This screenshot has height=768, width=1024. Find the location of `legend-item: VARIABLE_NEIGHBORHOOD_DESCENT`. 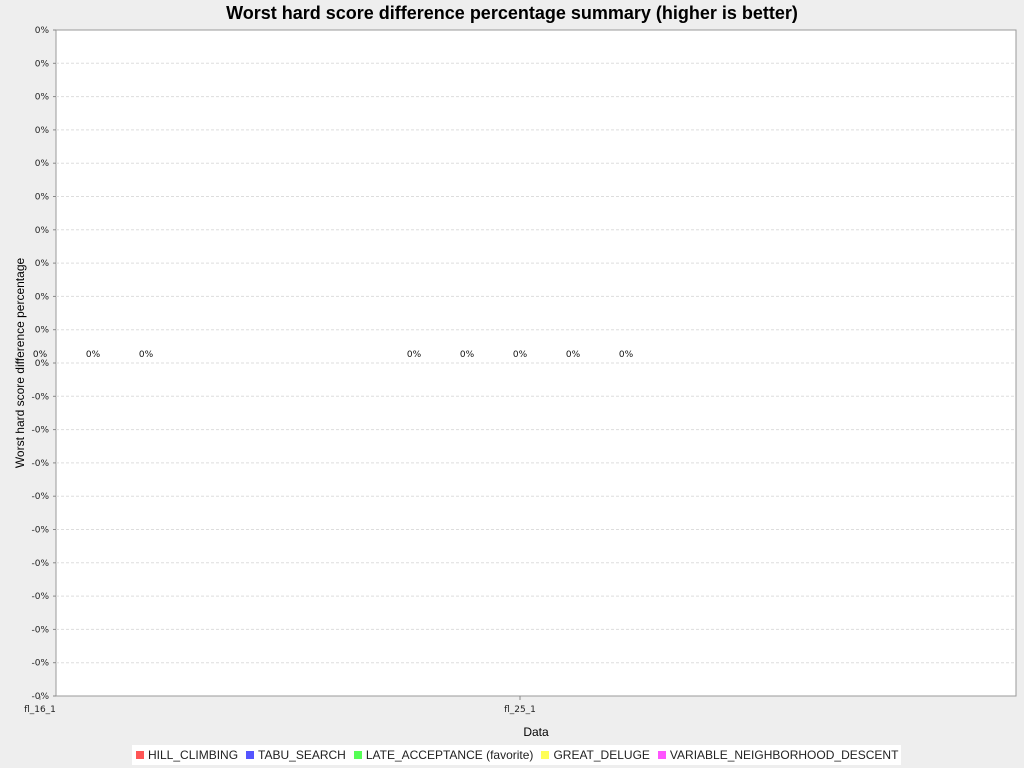

legend-item: VARIABLE_NEIGHBORHOOD_DESCENT is located at coordinates (777, 755).